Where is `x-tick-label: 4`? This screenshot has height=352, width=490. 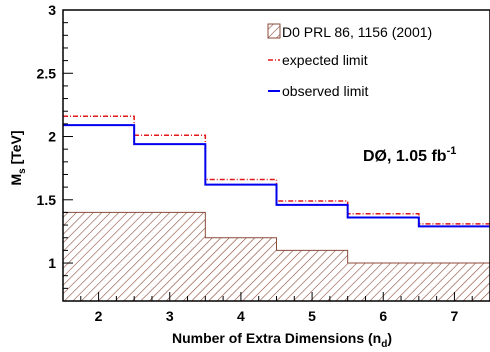
x-tick-label: 4 is located at coordinates (241, 316).